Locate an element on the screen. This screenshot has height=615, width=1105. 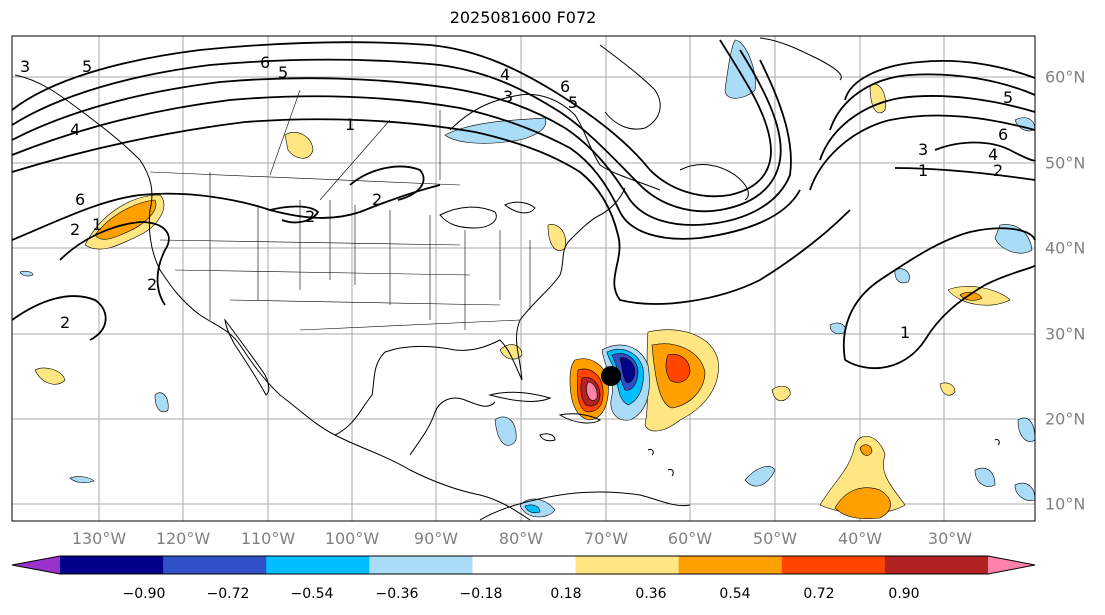
contour-label-2d: 2 is located at coordinates (75, 229).